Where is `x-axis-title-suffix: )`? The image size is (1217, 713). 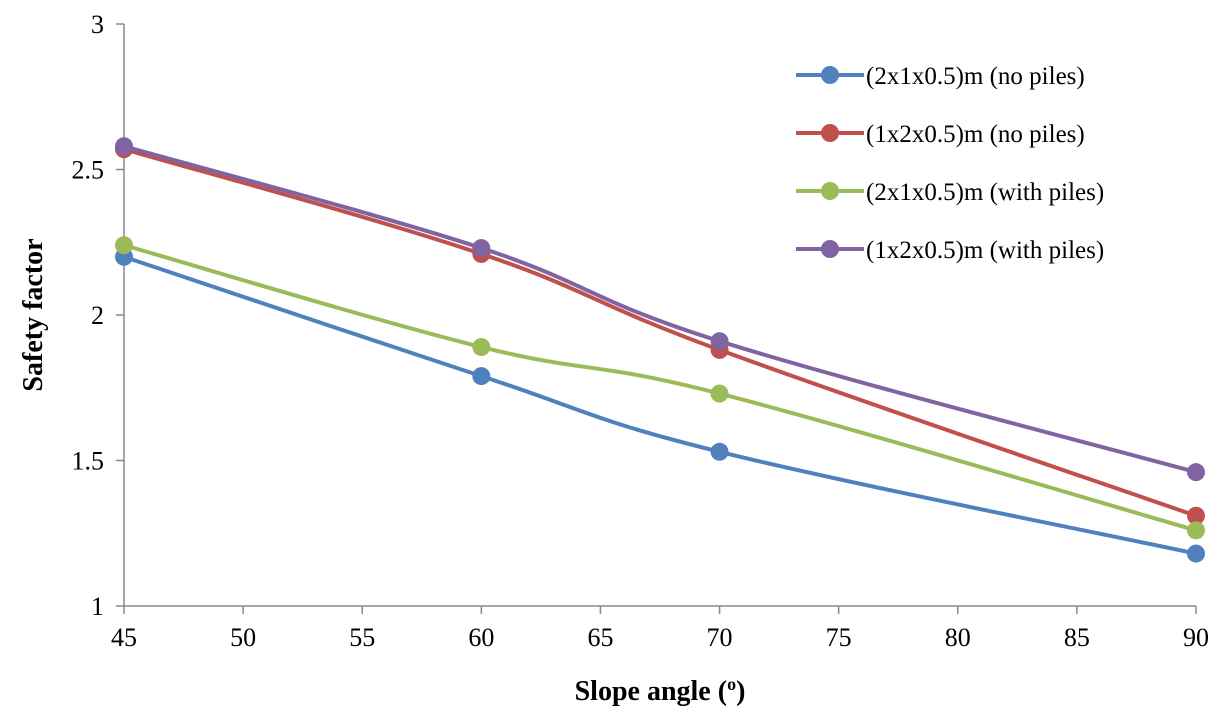
x-axis-title-suffix: ) is located at coordinates (740, 691).